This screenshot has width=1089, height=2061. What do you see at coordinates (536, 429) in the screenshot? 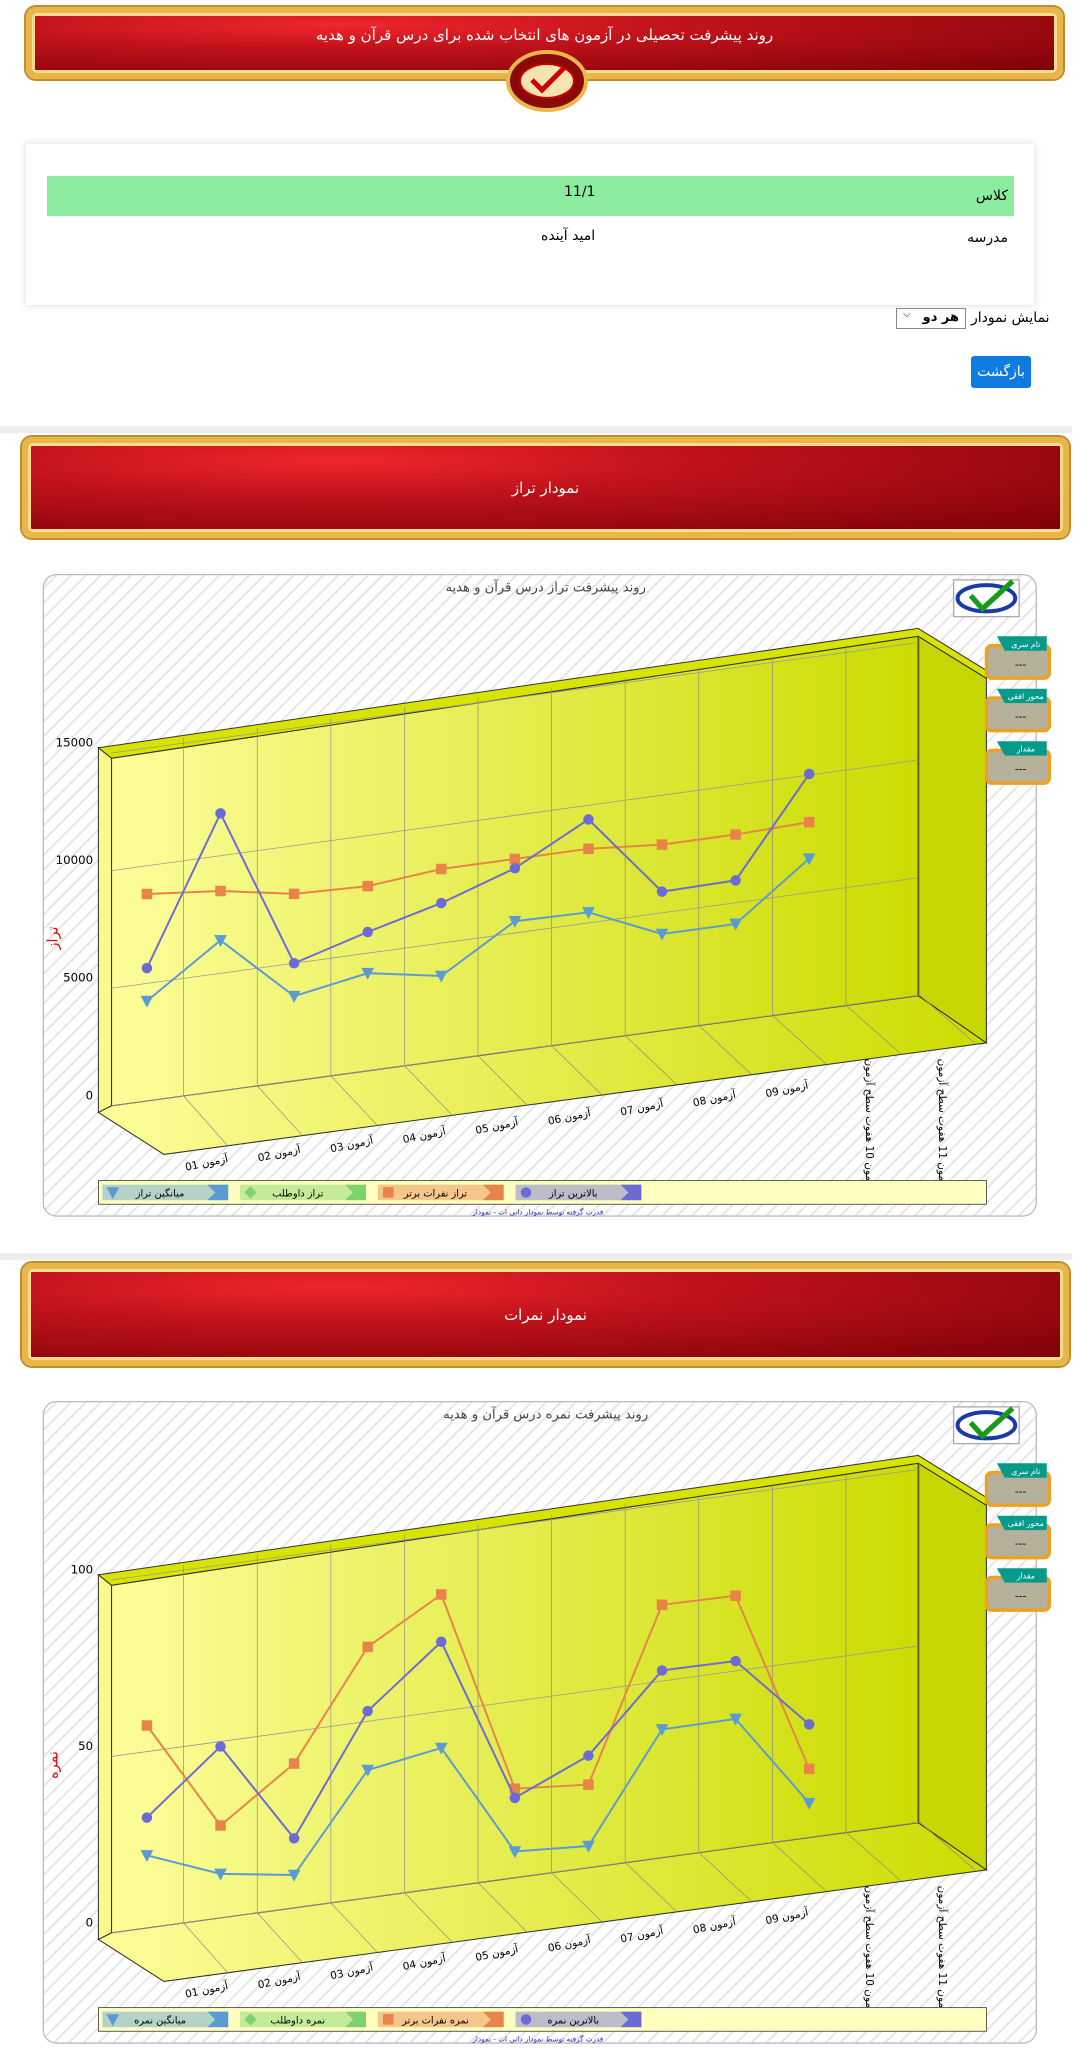
I see `separator` at bounding box center [536, 429].